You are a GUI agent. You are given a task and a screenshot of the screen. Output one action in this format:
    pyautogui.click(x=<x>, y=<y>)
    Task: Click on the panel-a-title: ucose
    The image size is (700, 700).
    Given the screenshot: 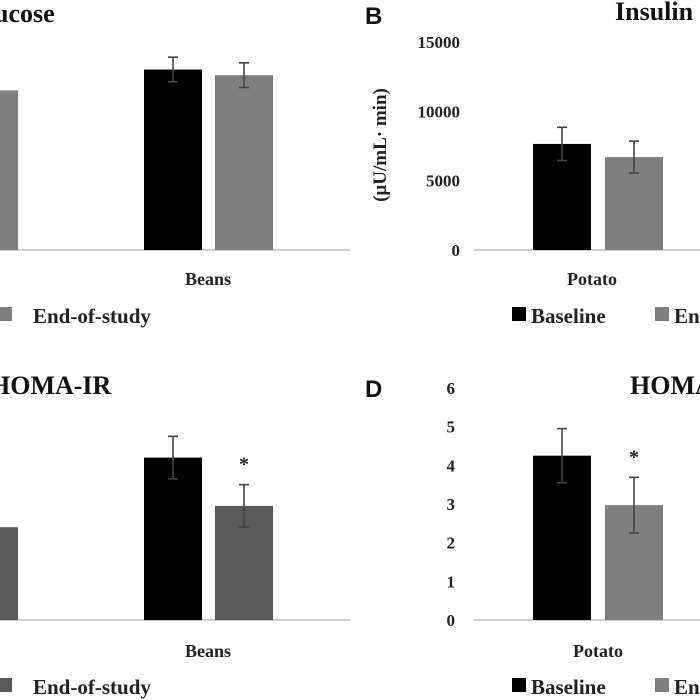 What is the action you would take?
    pyautogui.click(x=27, y=14)
    